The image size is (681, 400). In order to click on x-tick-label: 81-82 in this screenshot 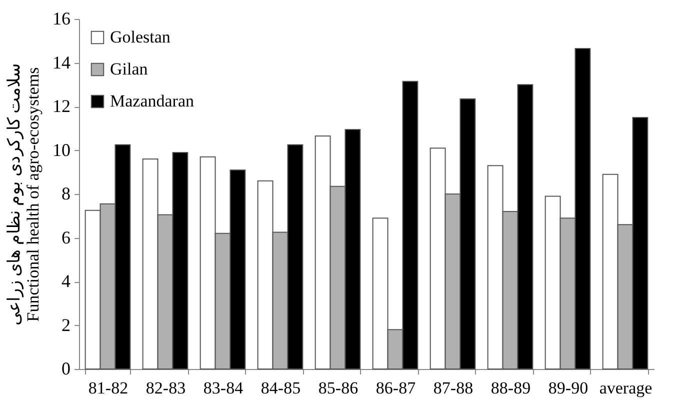, I will do `click(108, 388)`.